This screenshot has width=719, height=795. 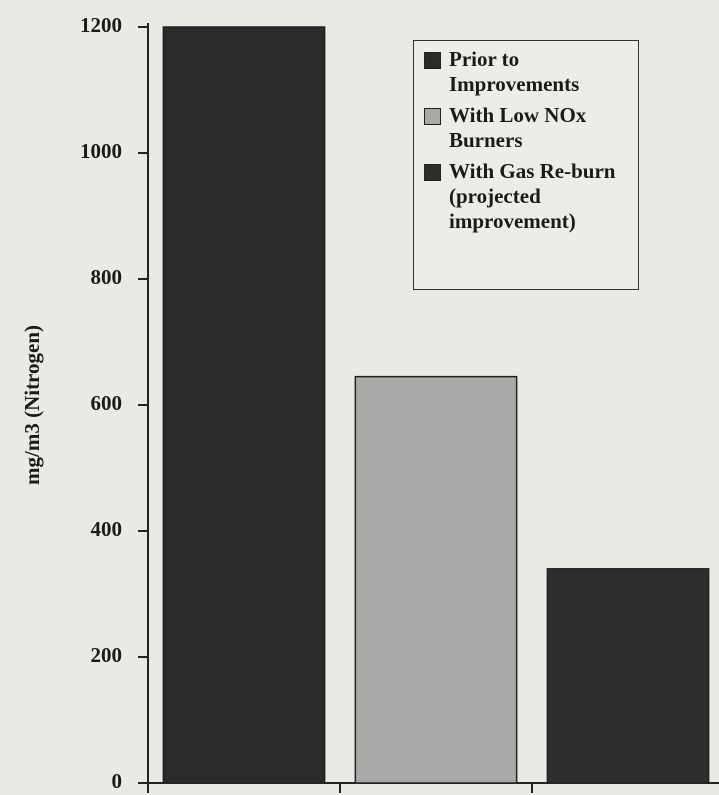 I want to click on y-tick-label: 400, so click(x=107, y=529).